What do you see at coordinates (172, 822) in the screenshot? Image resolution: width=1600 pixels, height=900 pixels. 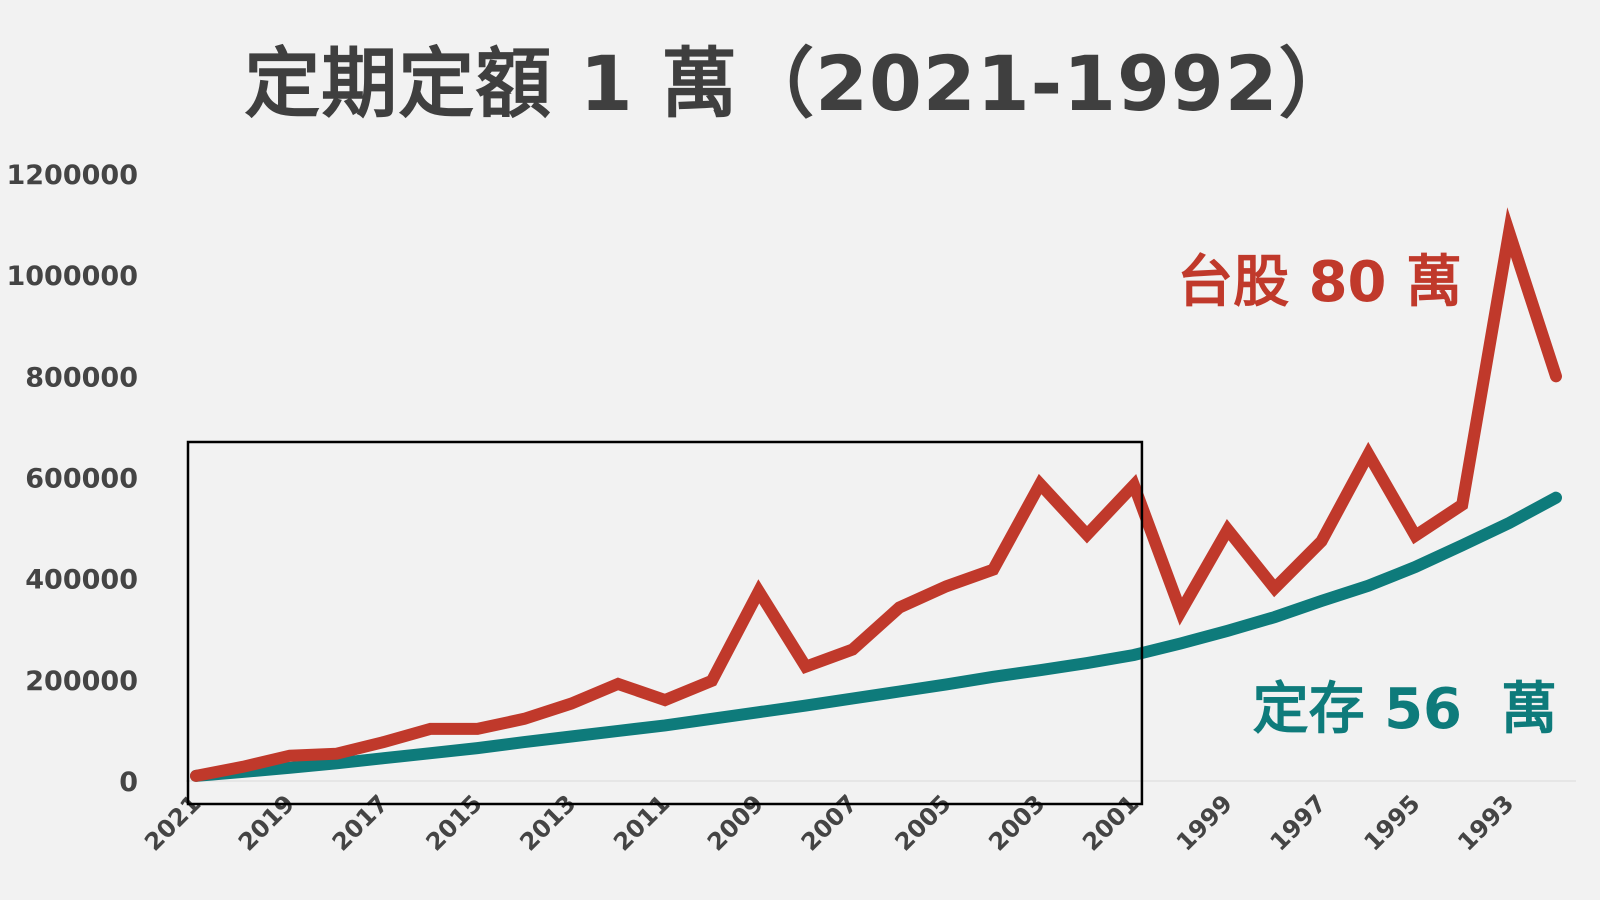 I see `x-tick-label: 2021` at bounding box center [172, 822].